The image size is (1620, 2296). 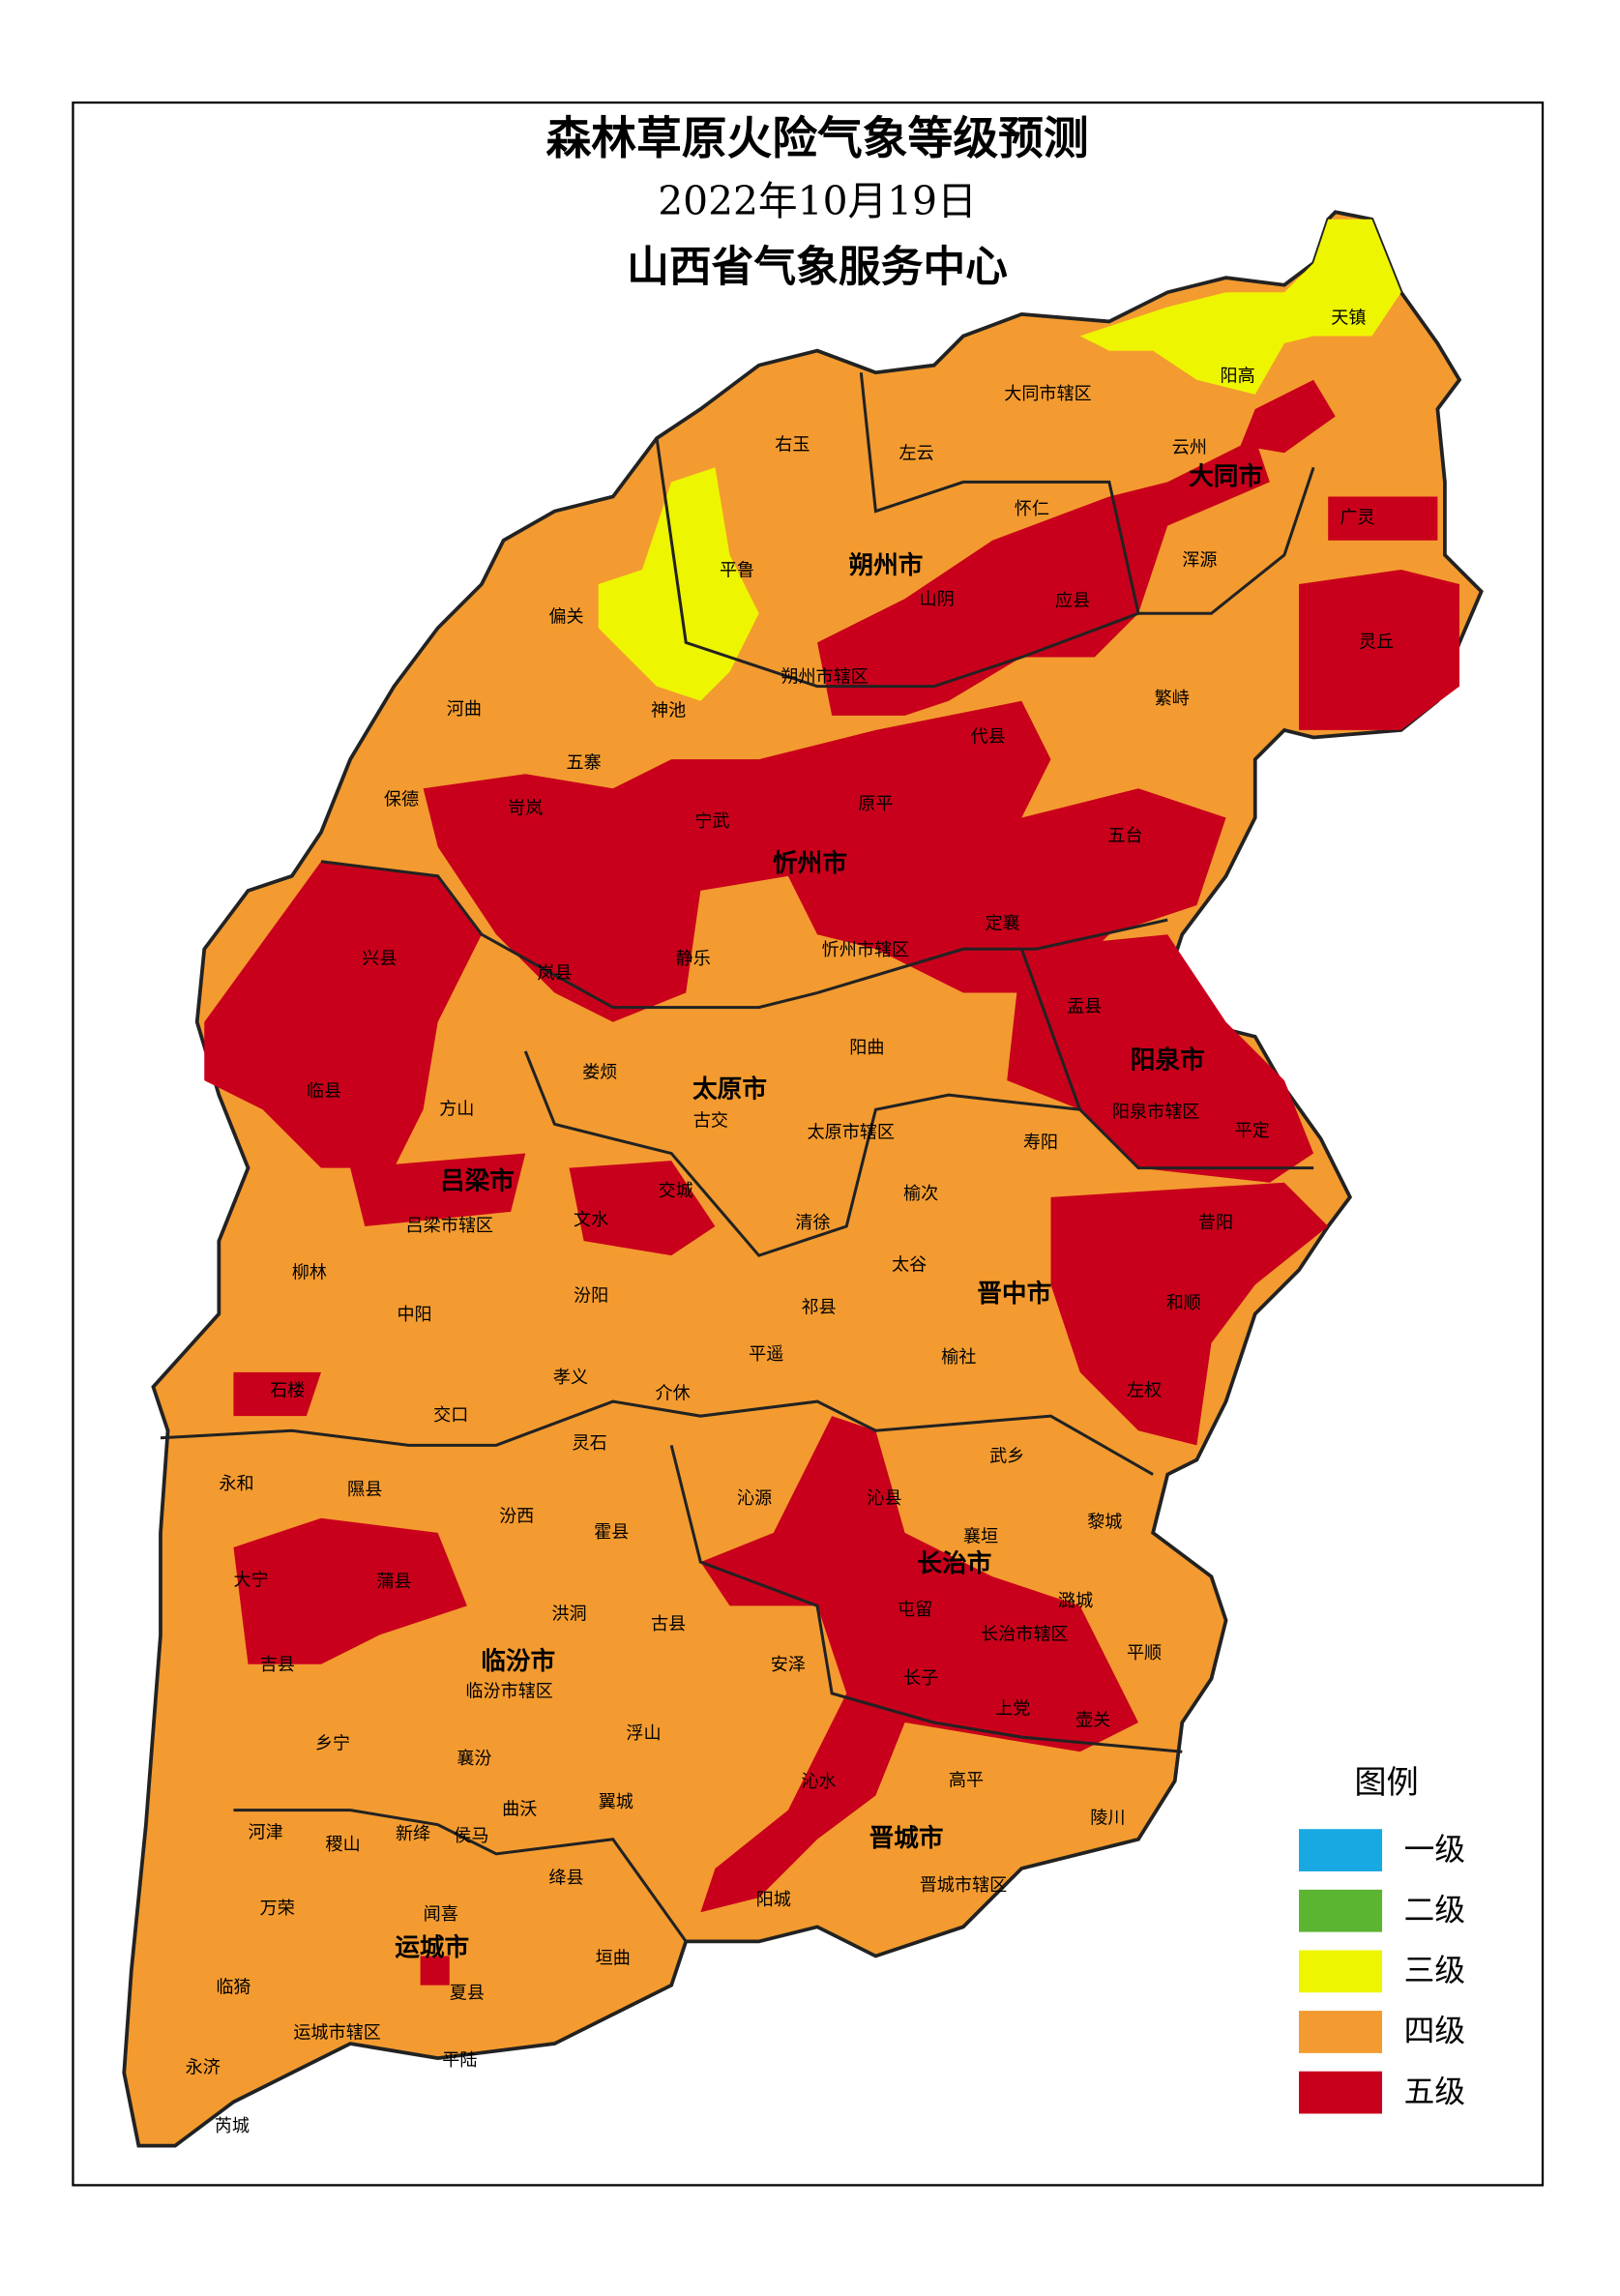 What do you see at coordinates (1238, 377) in the screenshot?
I see `county-label: 阳高` at bounding box center [1238, 377].